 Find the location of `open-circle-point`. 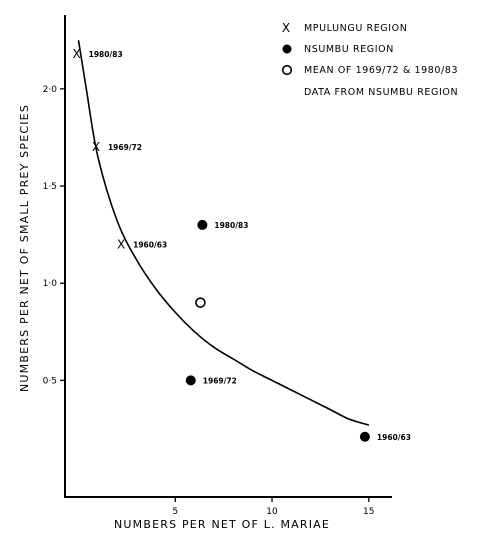

open-circle-point is located at coordinates (200, 302).